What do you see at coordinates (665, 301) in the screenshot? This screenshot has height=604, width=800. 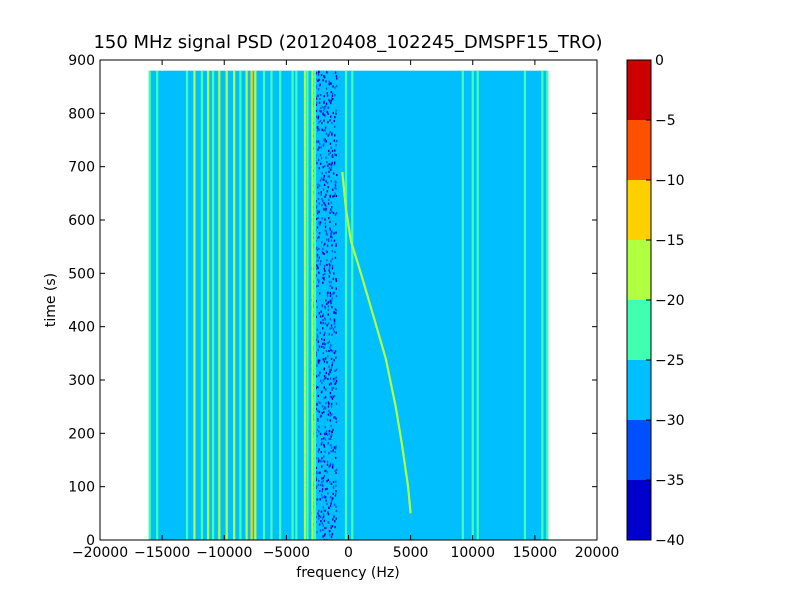 I see `colorbar-ticks: −40 −35 −30 −25 −20 −15 −10 −5 0` at bounding box center [665, 301].